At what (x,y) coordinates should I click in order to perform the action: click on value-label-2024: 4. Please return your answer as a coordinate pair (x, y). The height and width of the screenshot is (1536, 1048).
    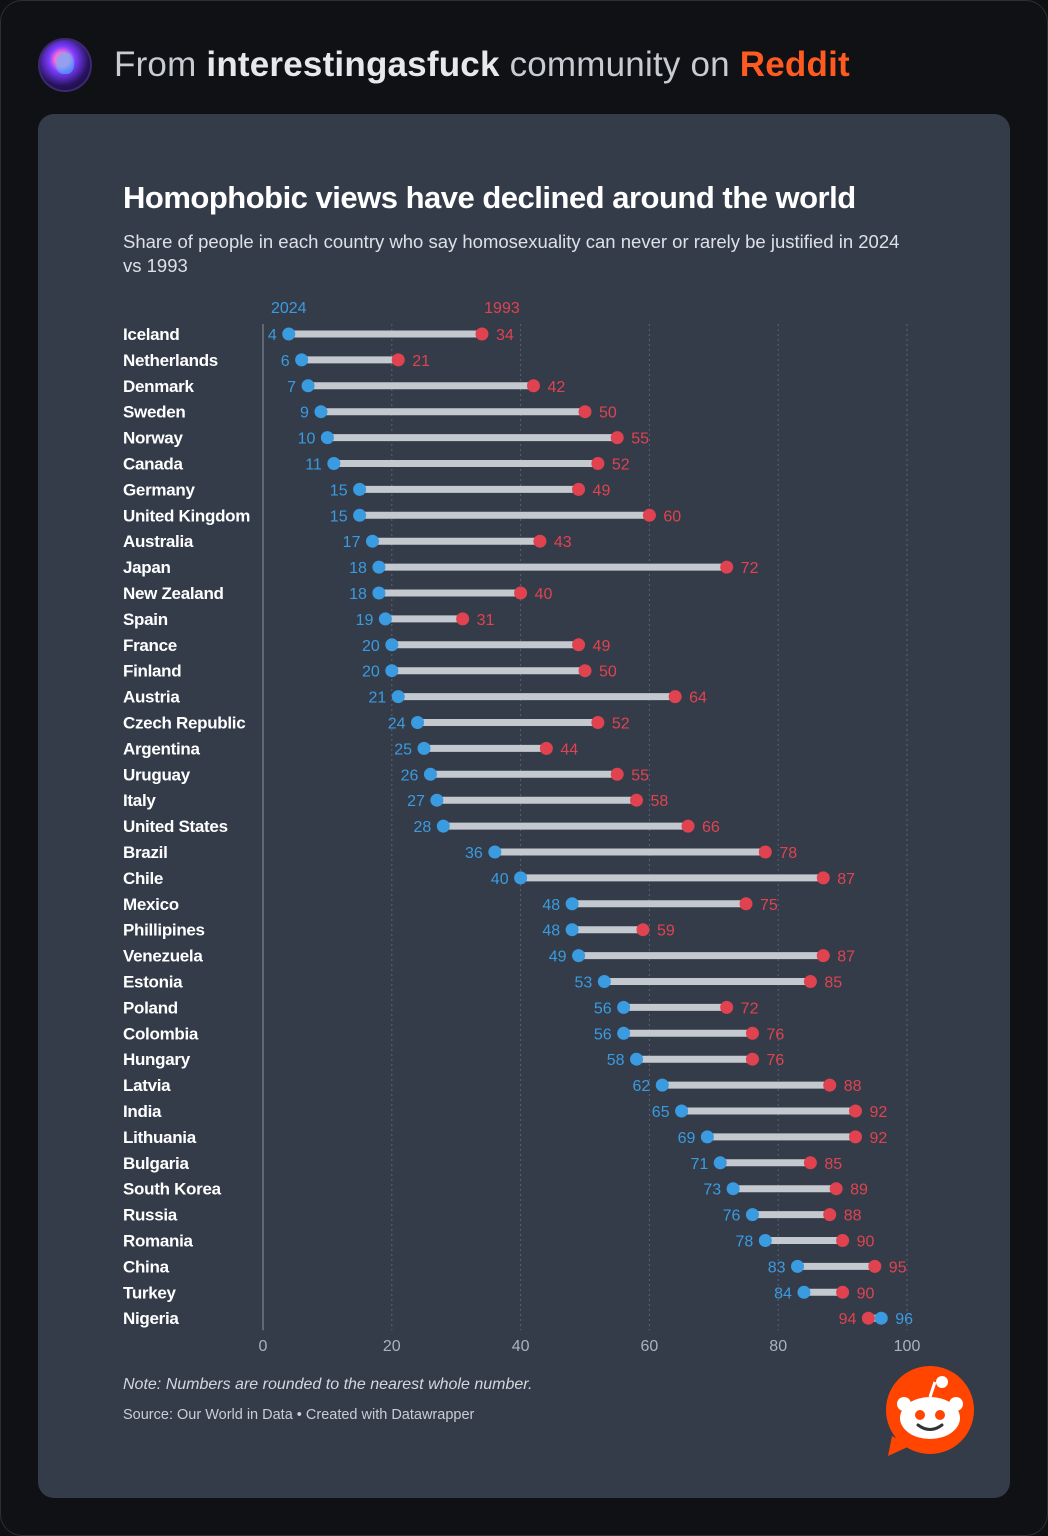
    Looking at the image, I should click on (272, 335).